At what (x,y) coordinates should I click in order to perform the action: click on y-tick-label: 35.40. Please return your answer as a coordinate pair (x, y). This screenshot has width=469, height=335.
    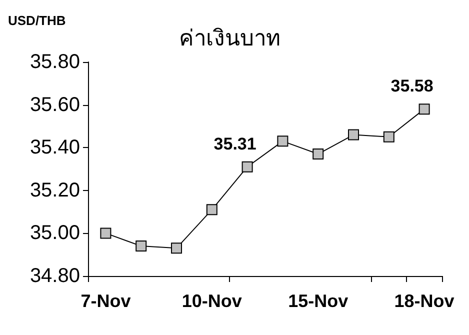
    Looking at the image, I should click on (55, 147).